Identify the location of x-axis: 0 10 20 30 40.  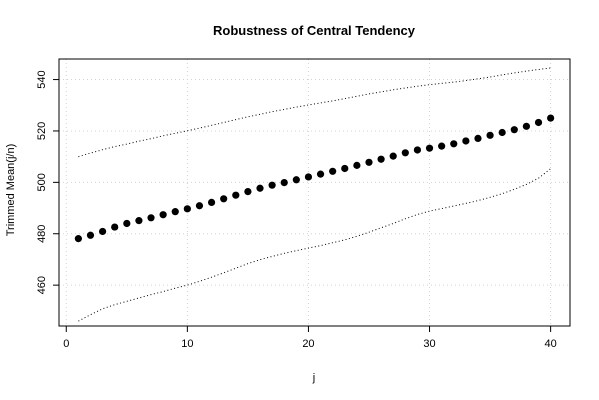
(310, 338).